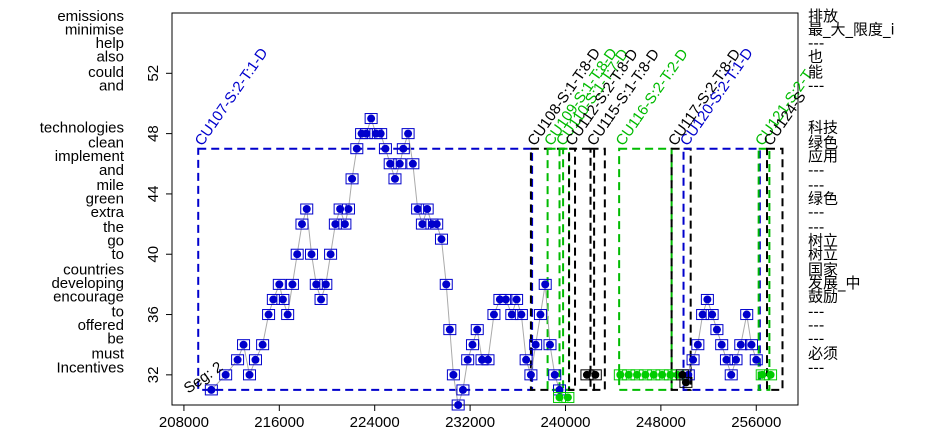 The width and height of the screenshot is (936, 439). I want to click on right-word-15: 树立, so click(823, 254).